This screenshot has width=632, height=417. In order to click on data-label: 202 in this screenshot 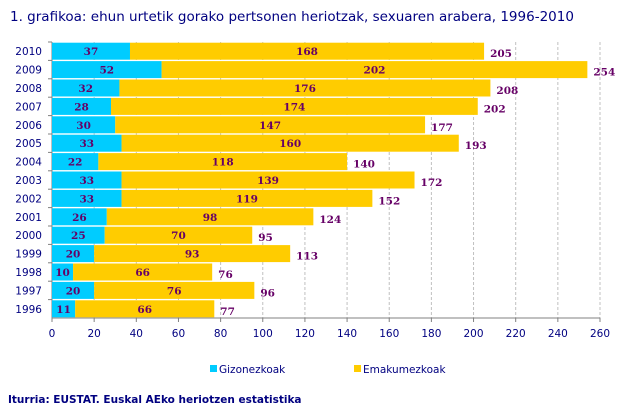, I will do `click(375, 71)`.